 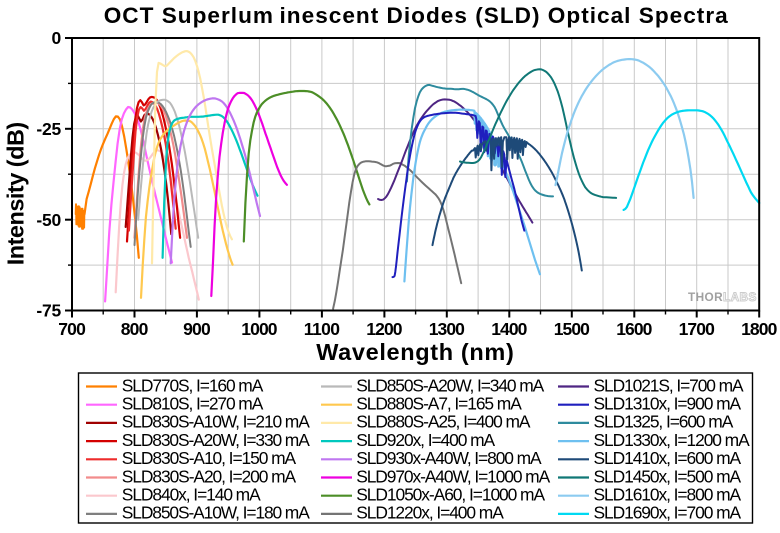 I want to click on svg-text: SLD840x, I=140 mA, so click(x=191, y=495).